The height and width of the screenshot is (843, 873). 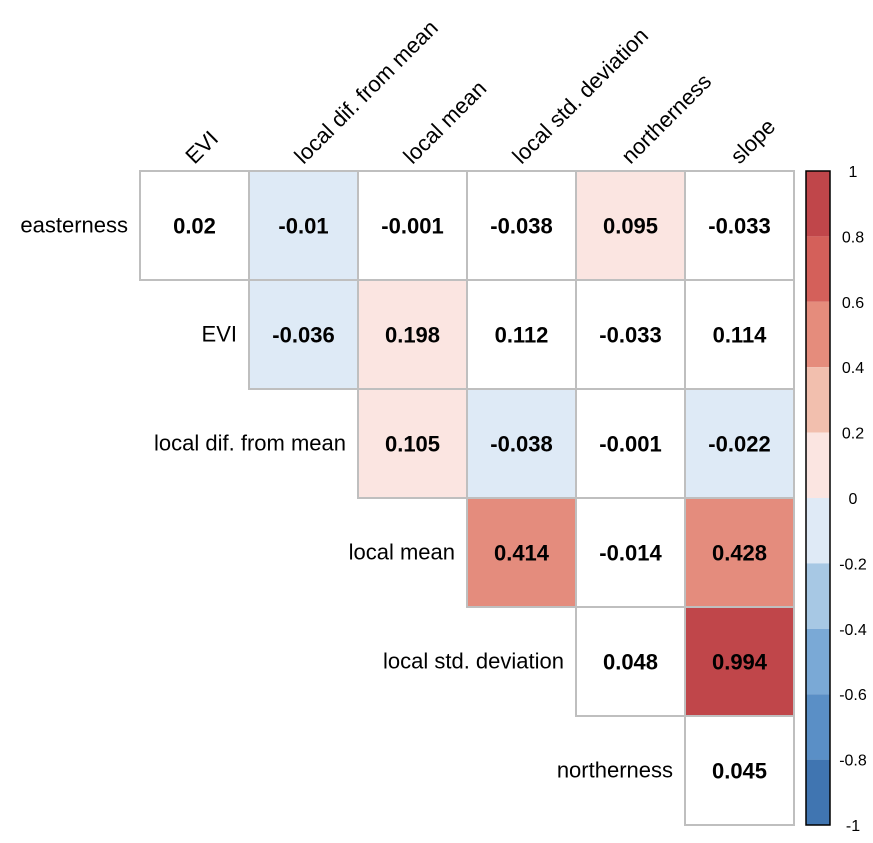 I want to click on cell-value-label: 0.198, so click(x=412, y=335).